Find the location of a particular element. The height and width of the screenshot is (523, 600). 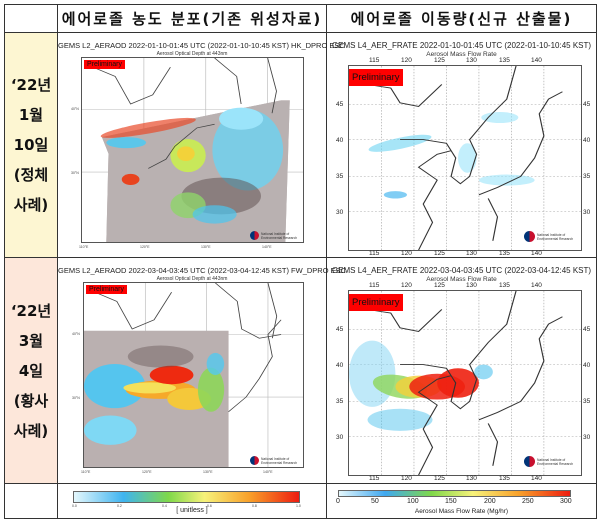

header-empty is located at coordinates (31, 18).